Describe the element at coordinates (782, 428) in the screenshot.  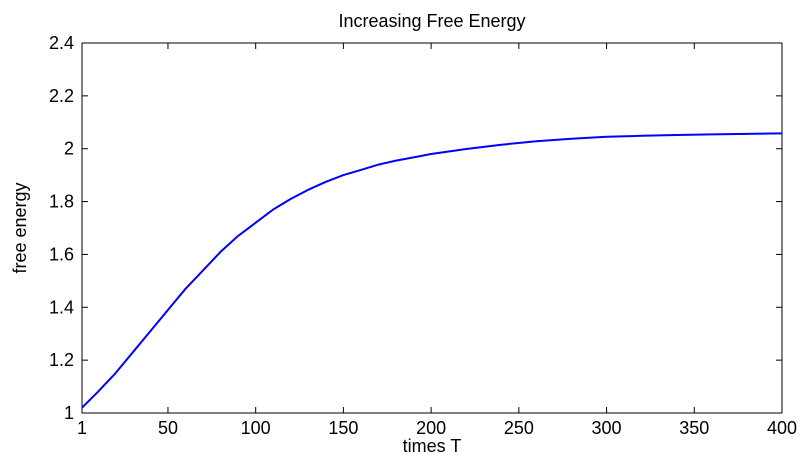
I see `x-tick-label: 400` at that location.